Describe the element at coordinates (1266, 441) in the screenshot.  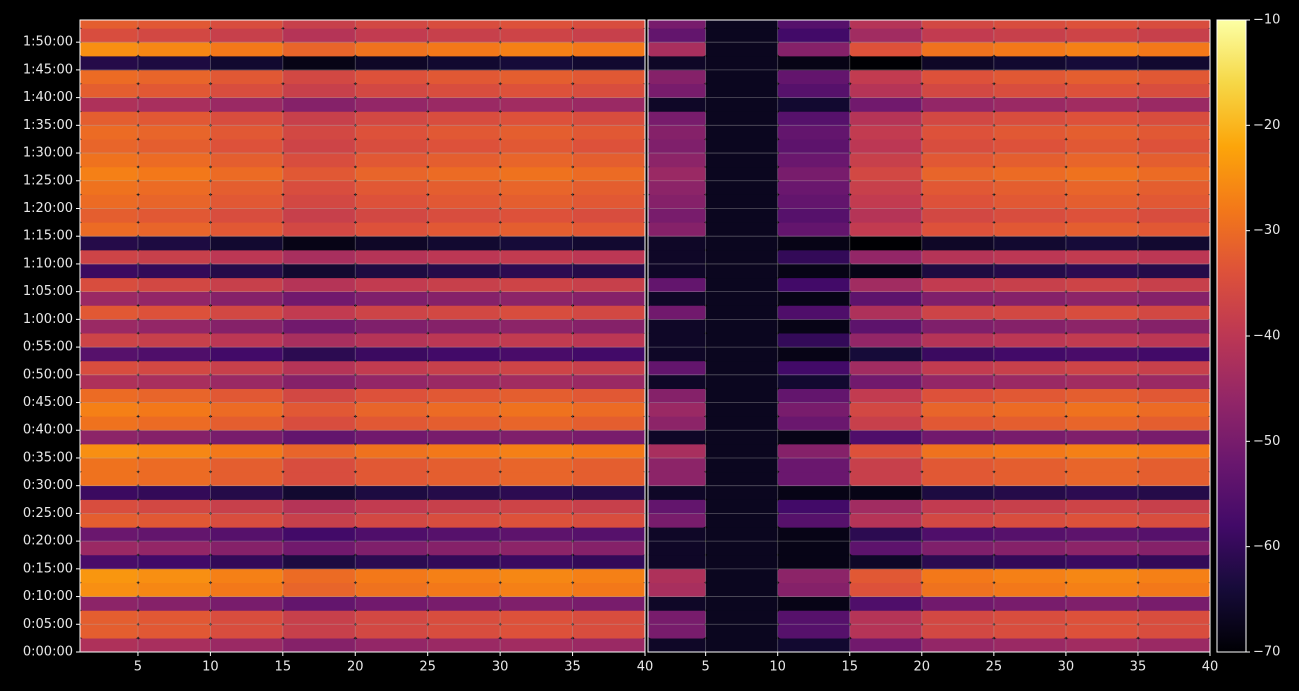
I see `colorbar-tick-label: −50` at that location.